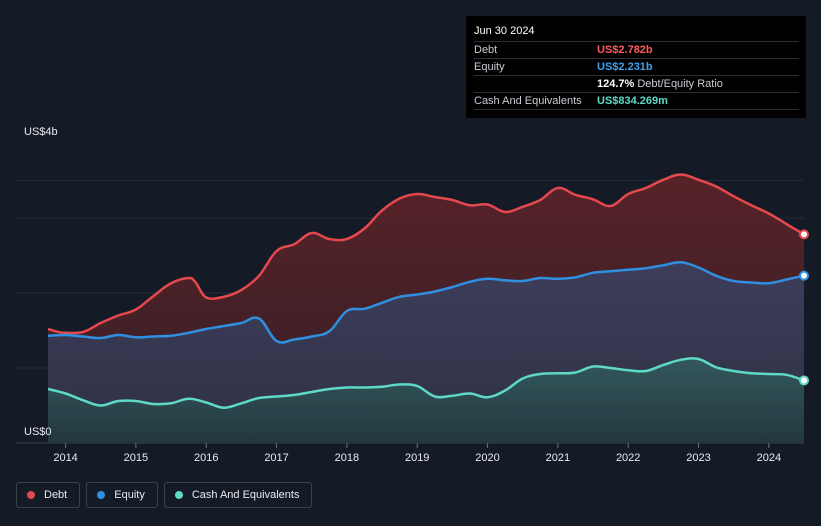  What do you see at coordinates (41, 282) in the screenshot?
I see `y-axis-ticks: US$4b US$0` at bounding box center [41, 282].